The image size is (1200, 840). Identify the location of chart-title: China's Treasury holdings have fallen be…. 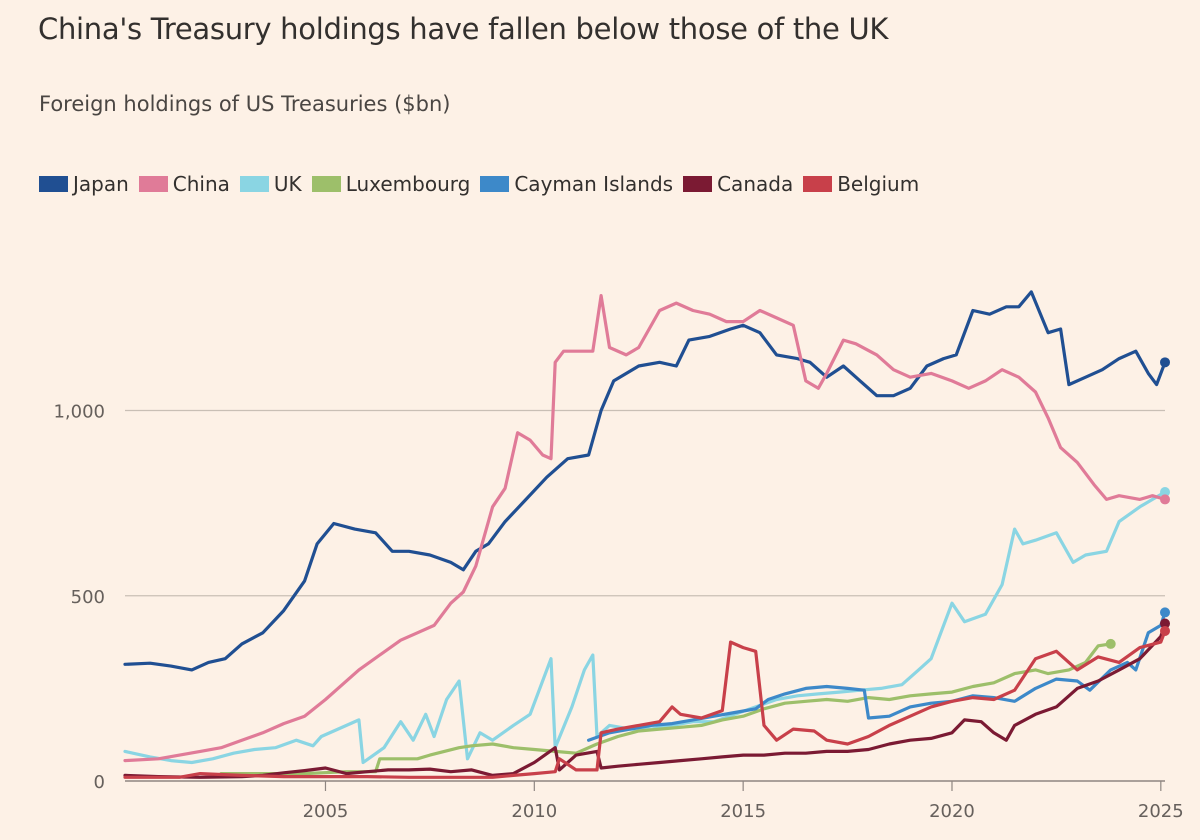
(463, 29).